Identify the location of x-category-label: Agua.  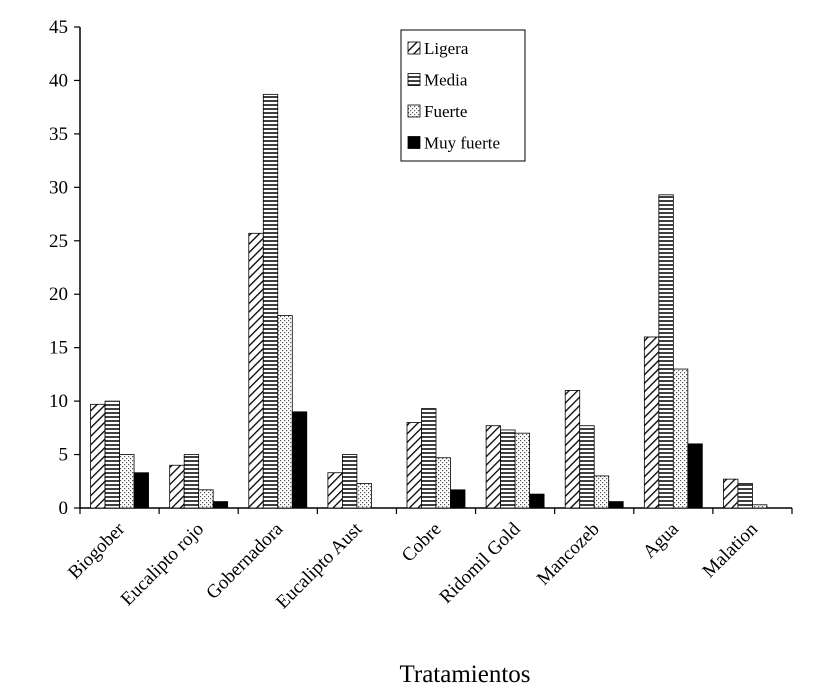
(661, 540).